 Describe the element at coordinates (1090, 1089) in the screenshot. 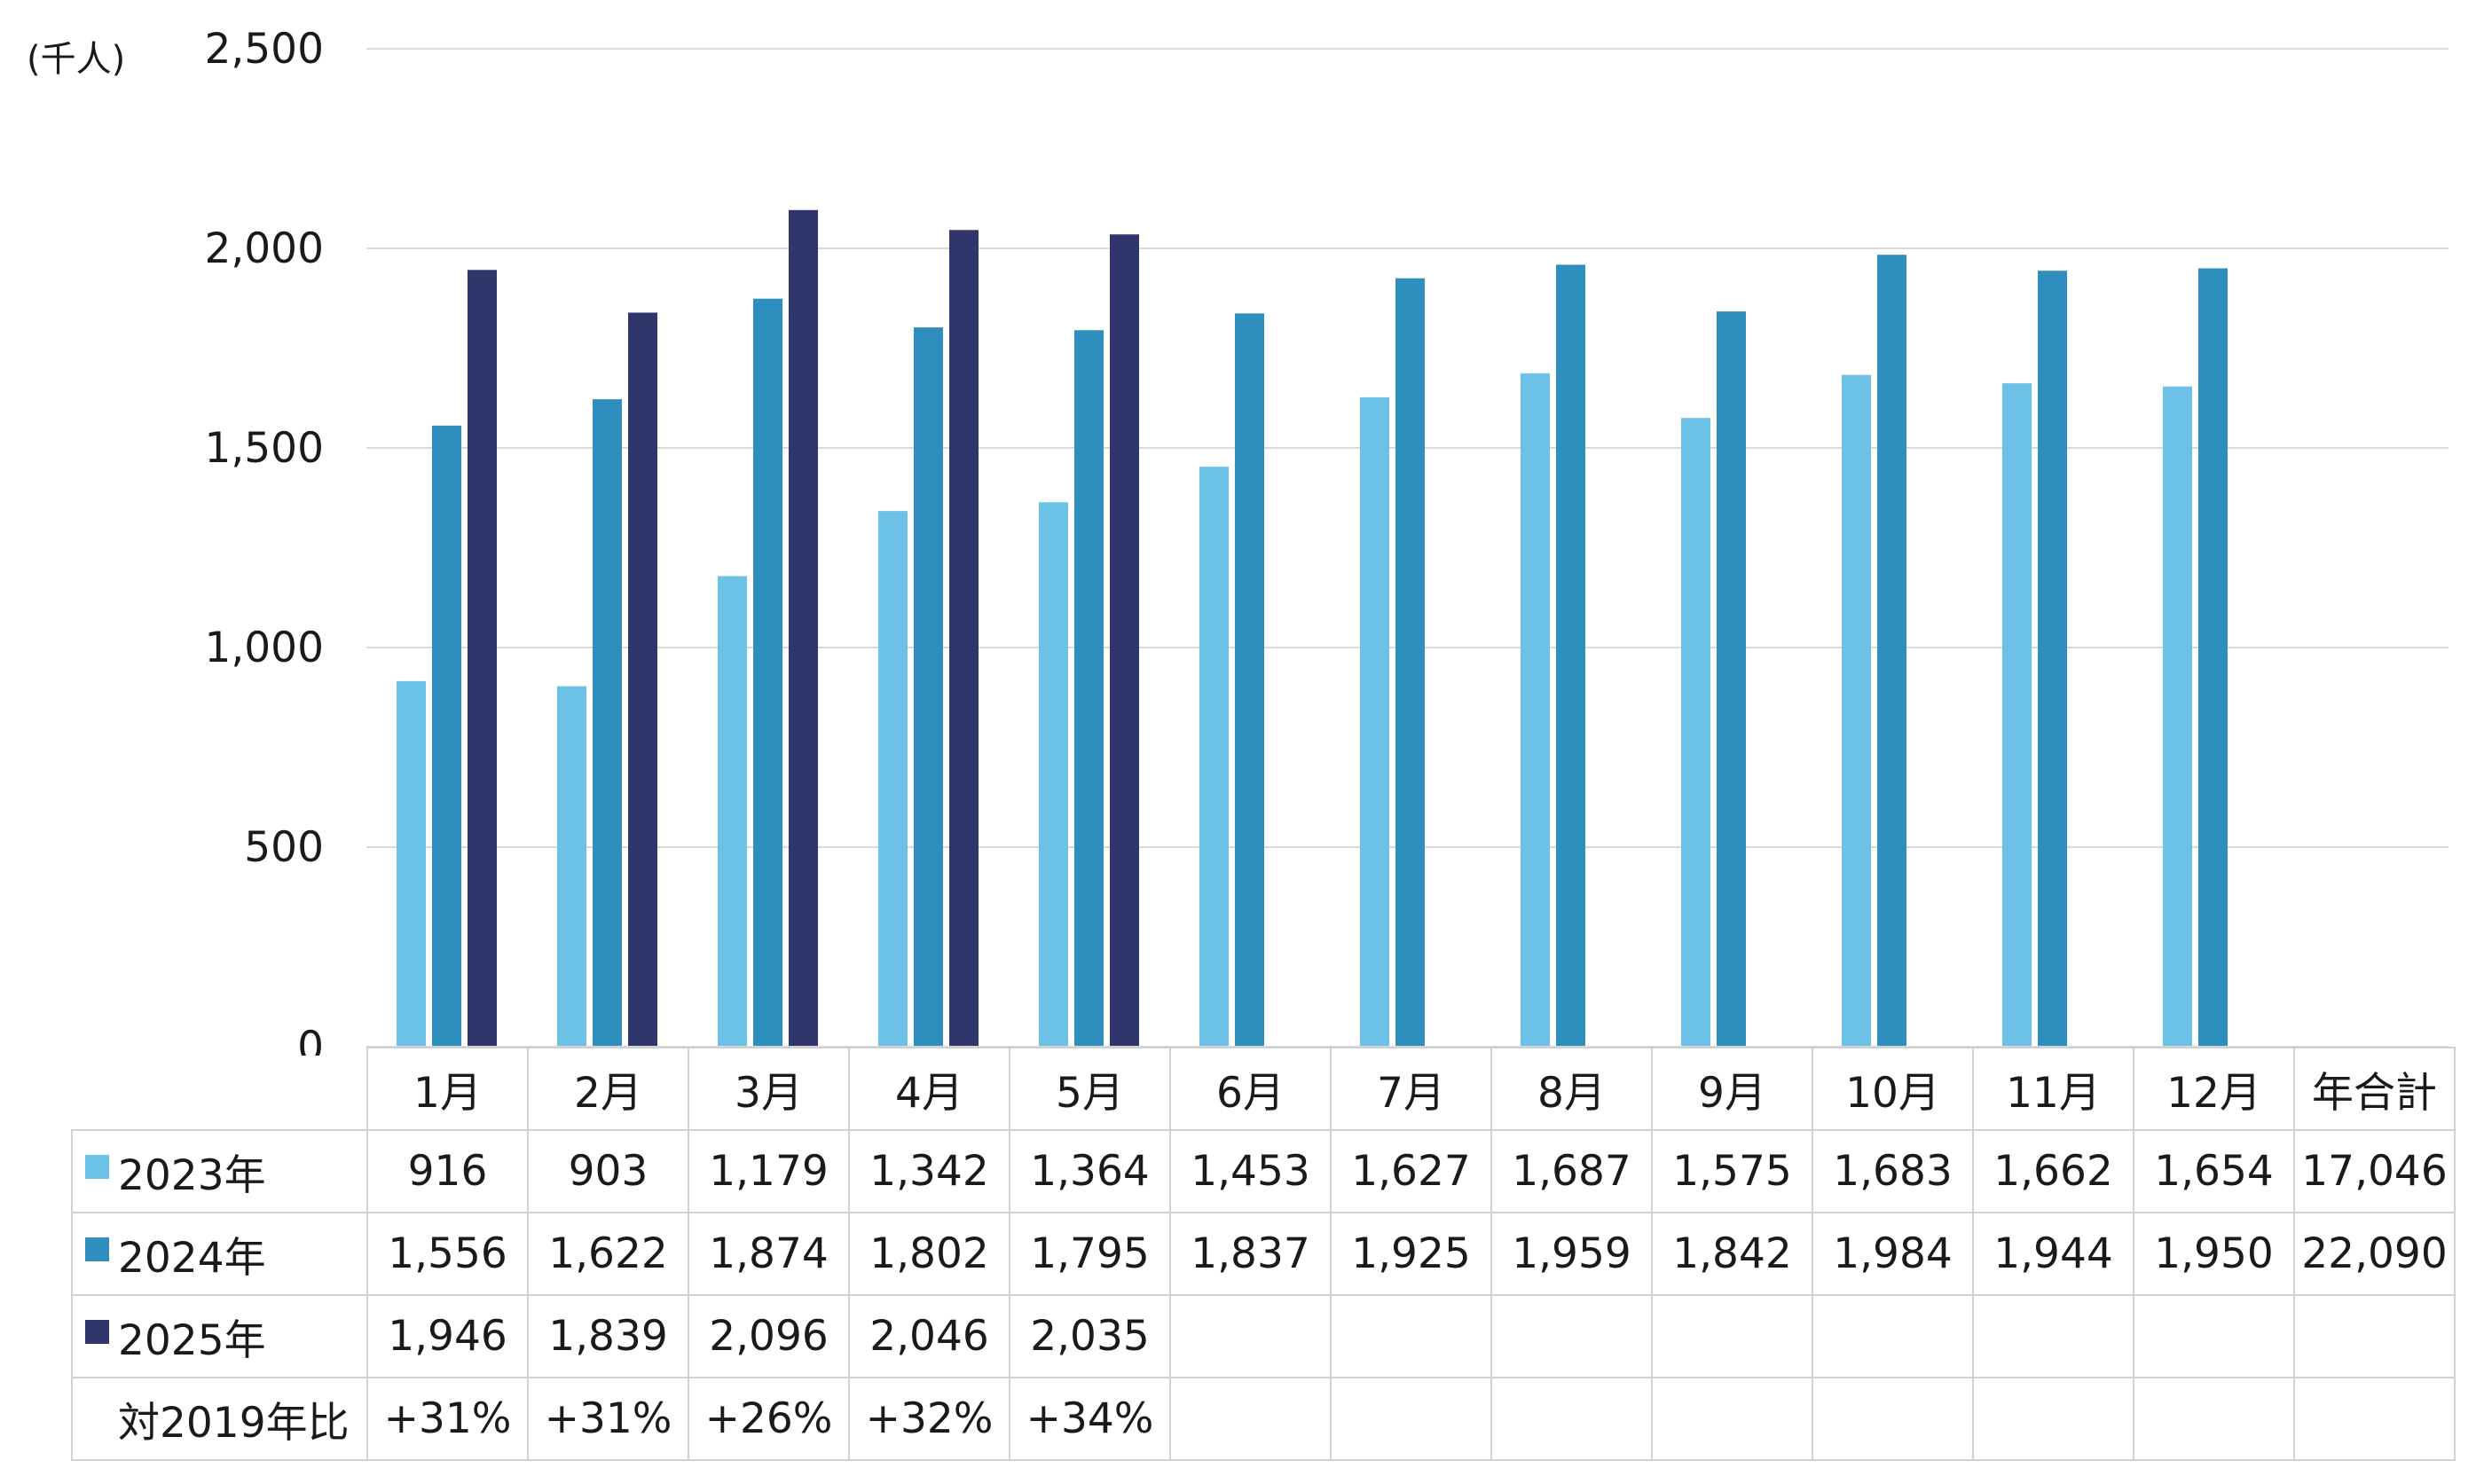

I see `x-tick-label: 5月` at that location.